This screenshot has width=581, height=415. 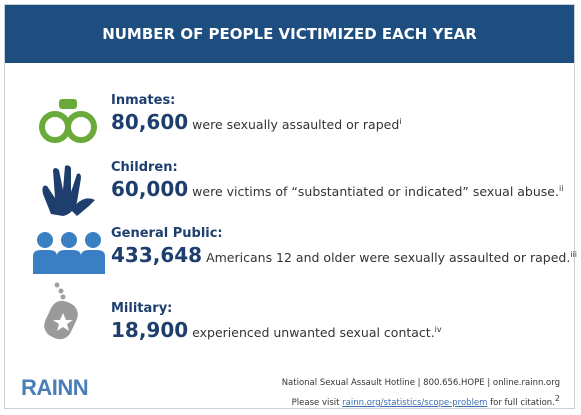 What do you see at coordinates (522, 402) in the screenshot?
I see `citation-suffix: for full citation.` at bounding box center [522, 402].